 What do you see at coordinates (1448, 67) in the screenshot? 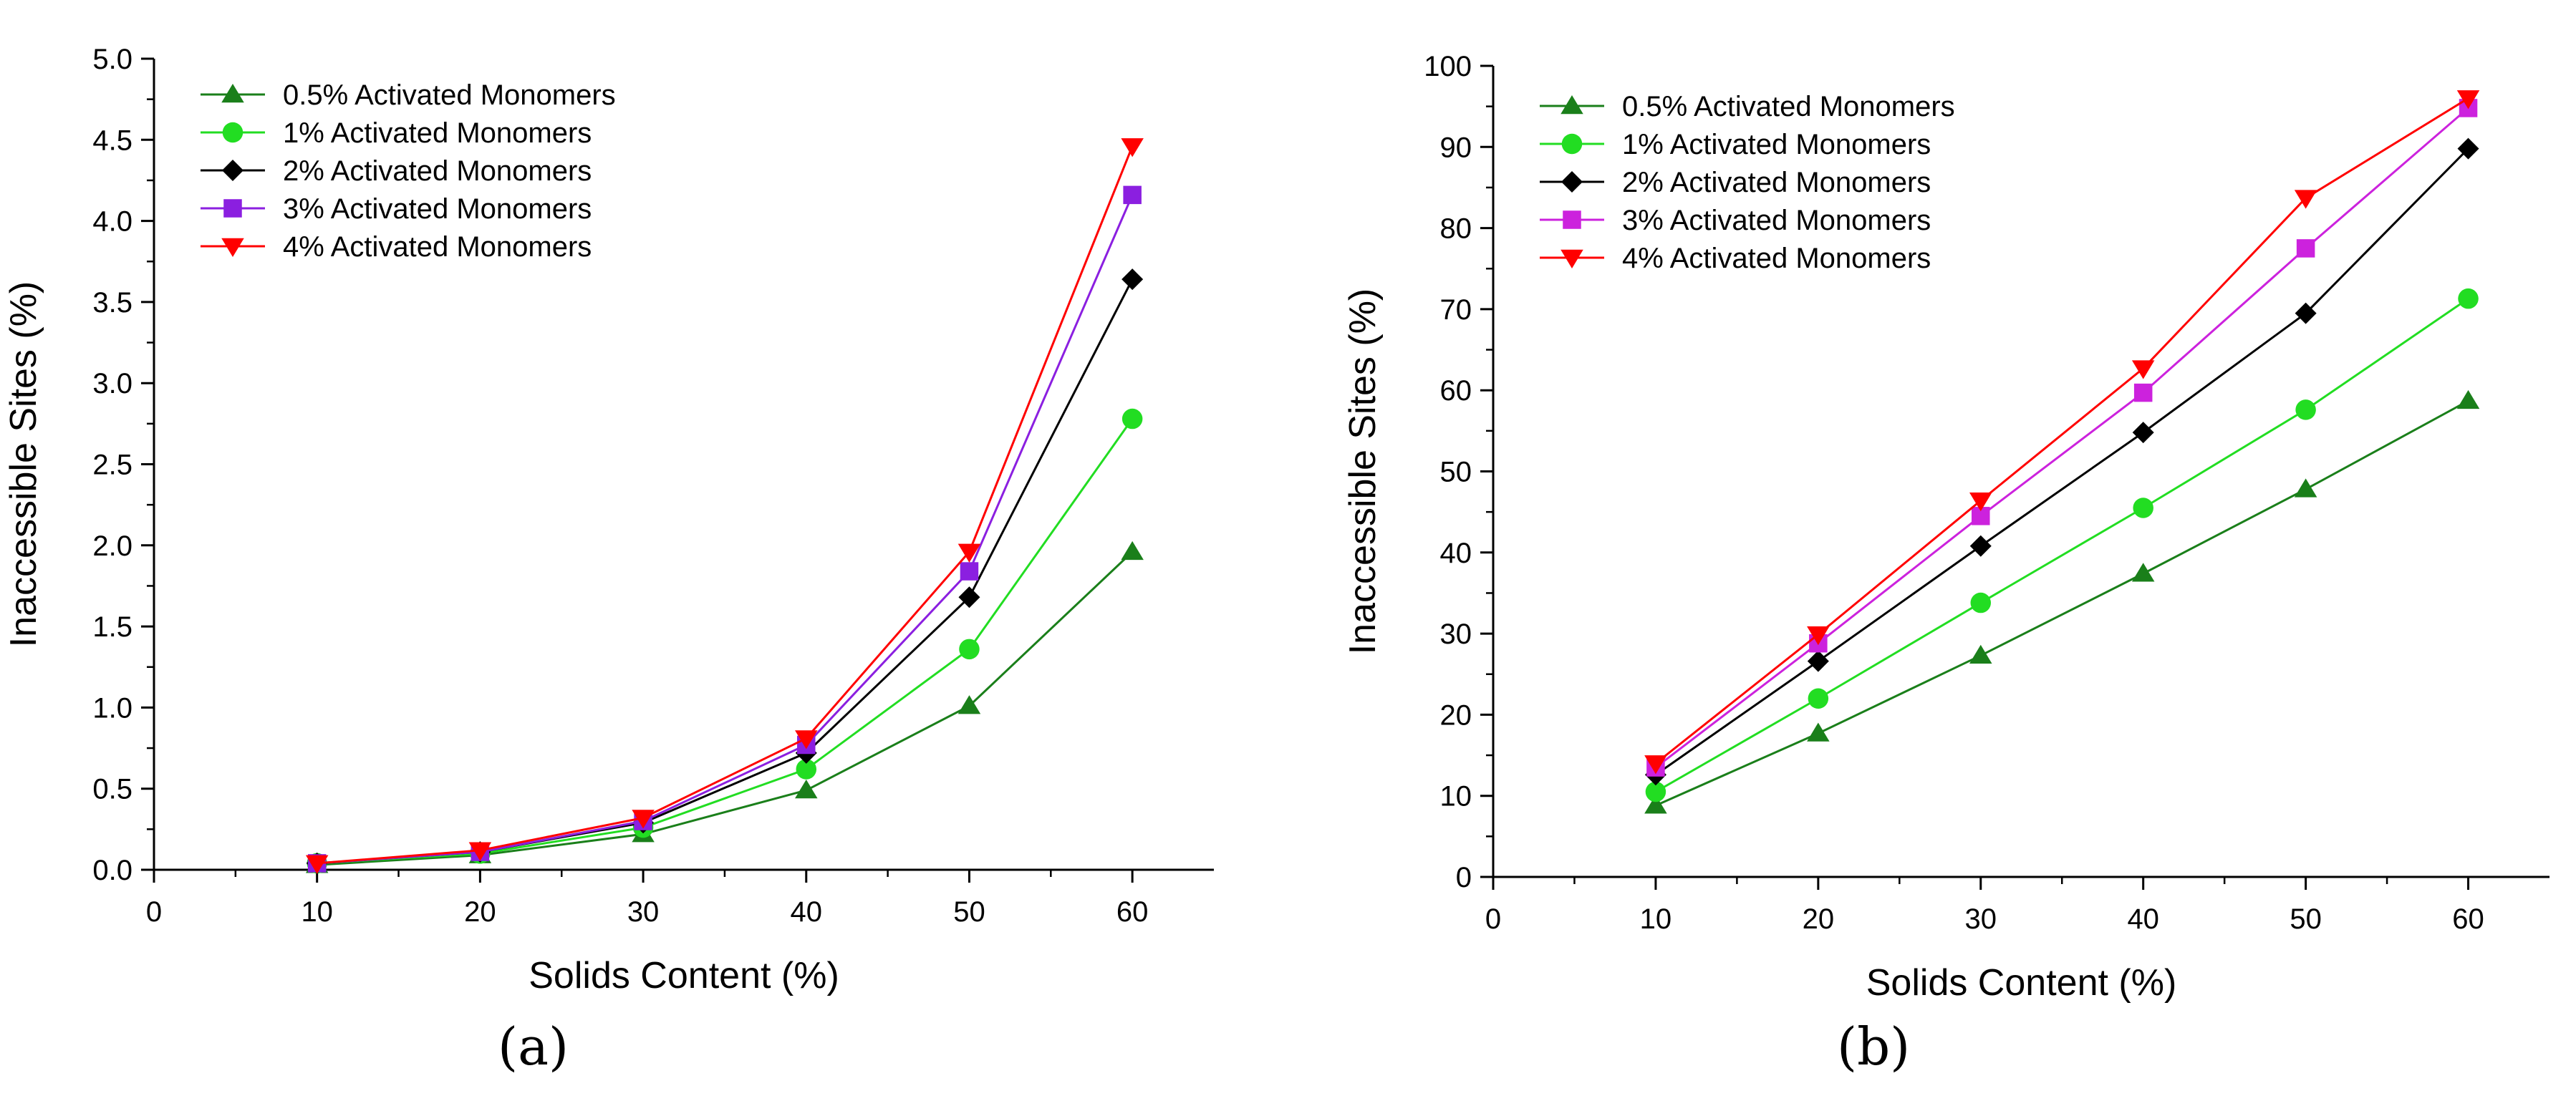
I see `y-tick-label: 100` at bounding box center [1448, 67].